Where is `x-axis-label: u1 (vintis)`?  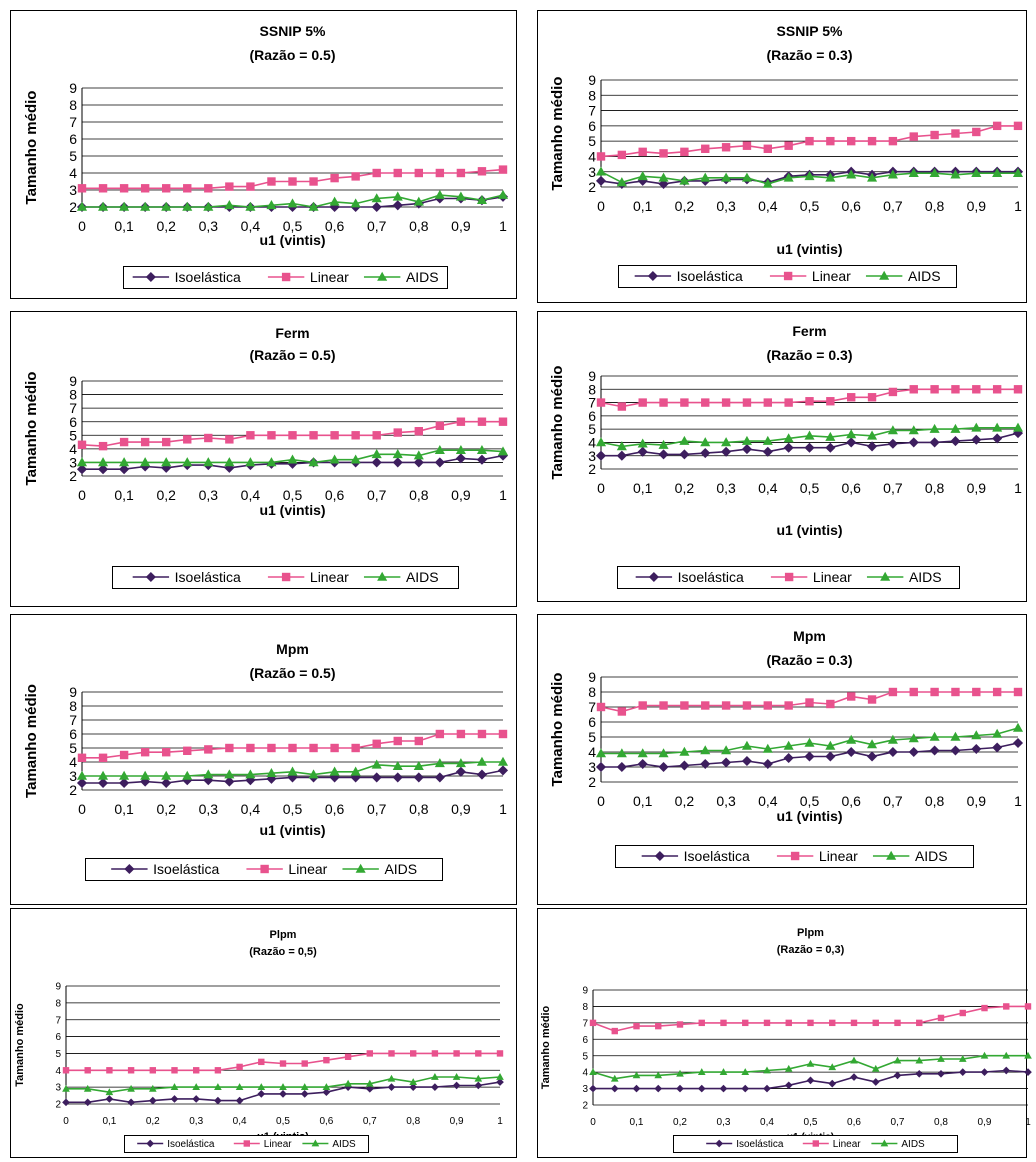
x-axis-label: u1 (vintis) is located at coordinates (809, 249).